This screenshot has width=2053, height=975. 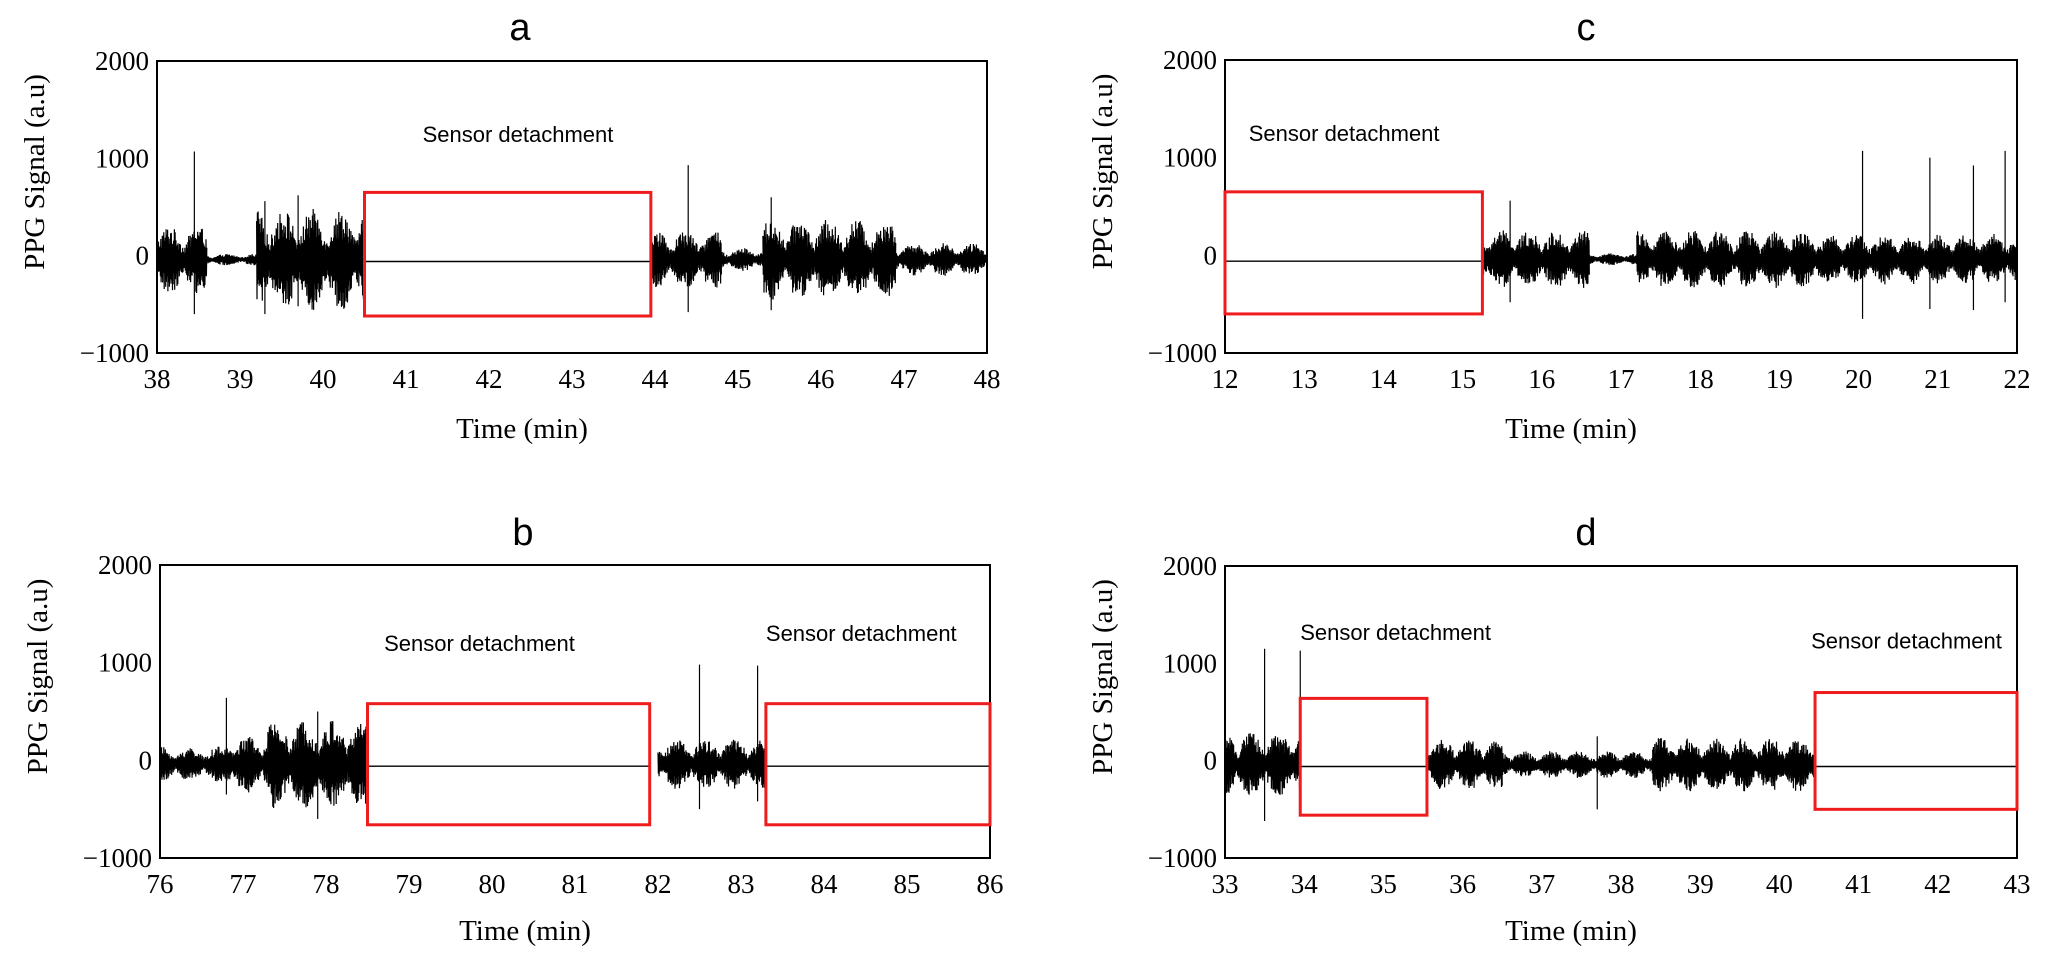 I want to click on x-tick-label: 16, so click(x=1541, y=379).